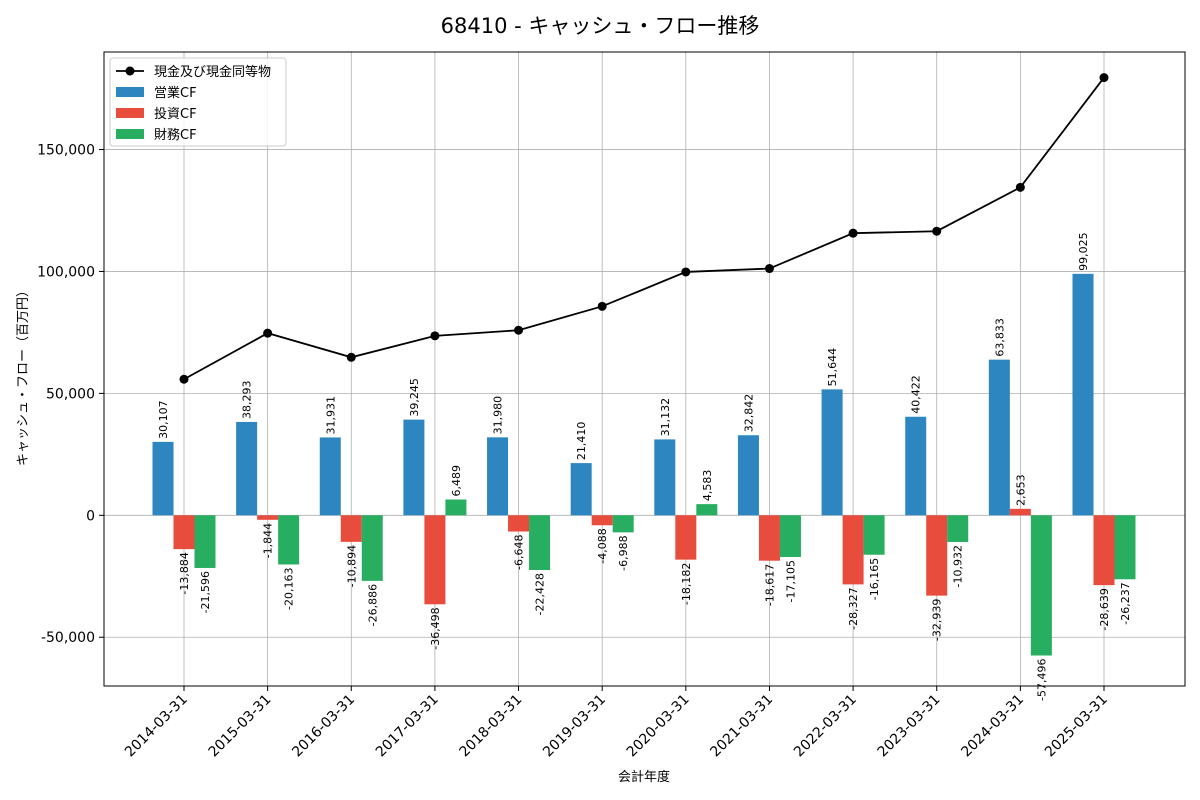 Image resolution: width=1200 pixels, height=800 pixels. What do you see at coordinates (289, 588) in the screenshot?
I see `bar-value-label: -20,163` at bounding box center [289, 588].